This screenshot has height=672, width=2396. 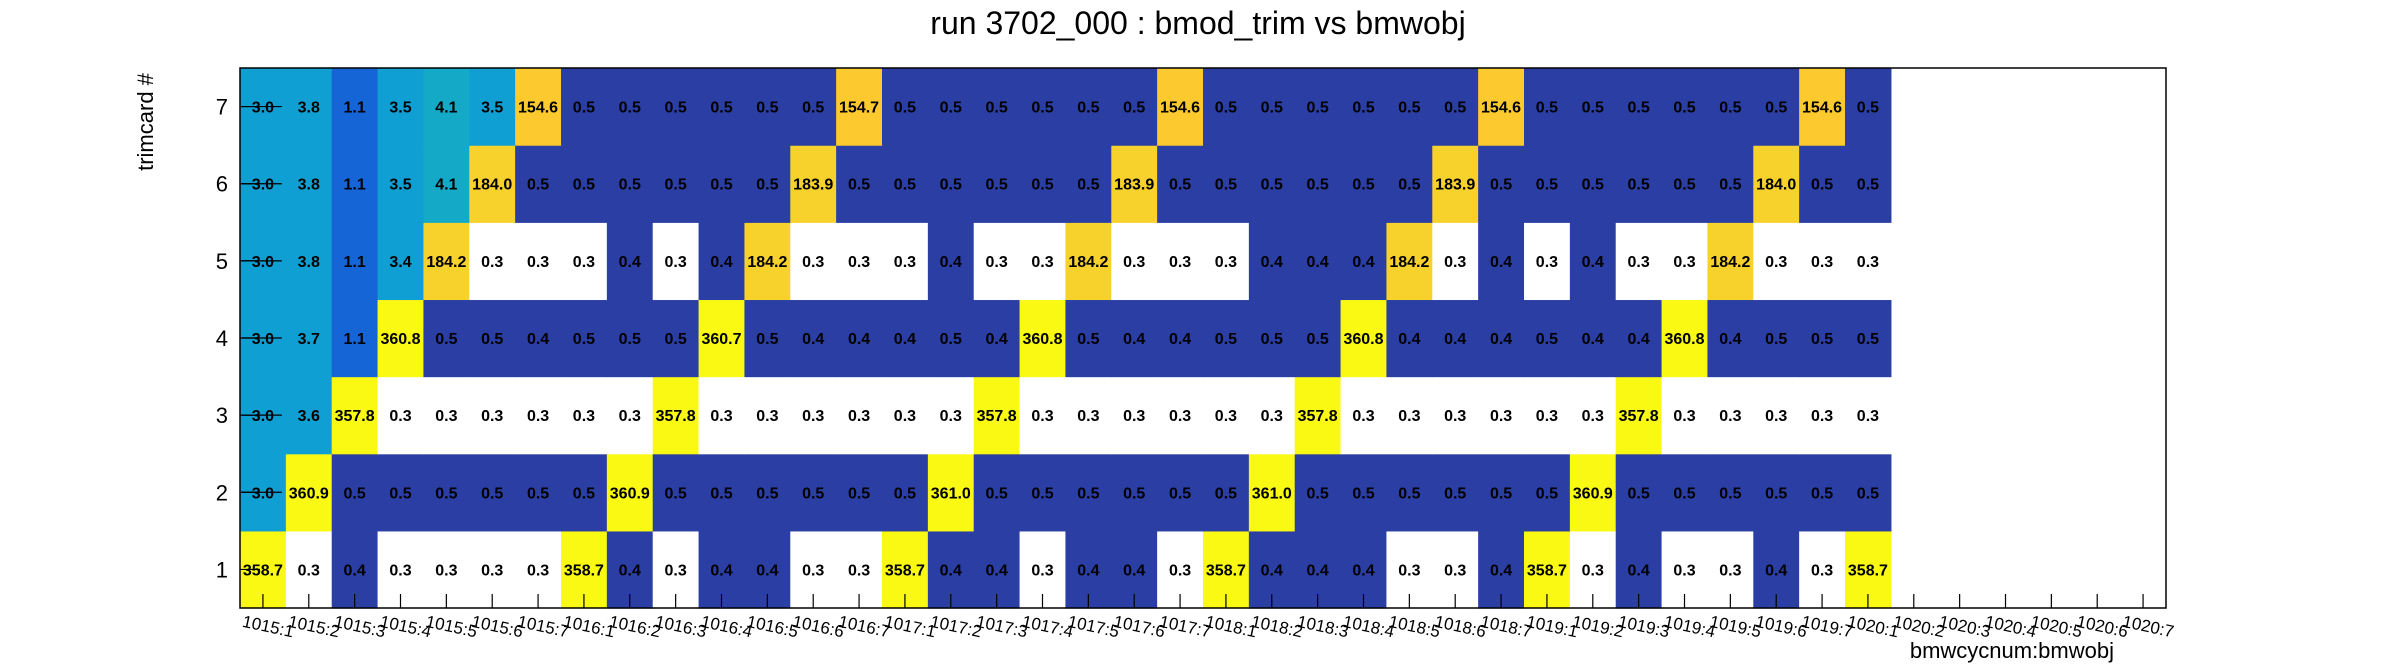 I want to click on cell-value-label: 3.8, so click(x=309, y=185).